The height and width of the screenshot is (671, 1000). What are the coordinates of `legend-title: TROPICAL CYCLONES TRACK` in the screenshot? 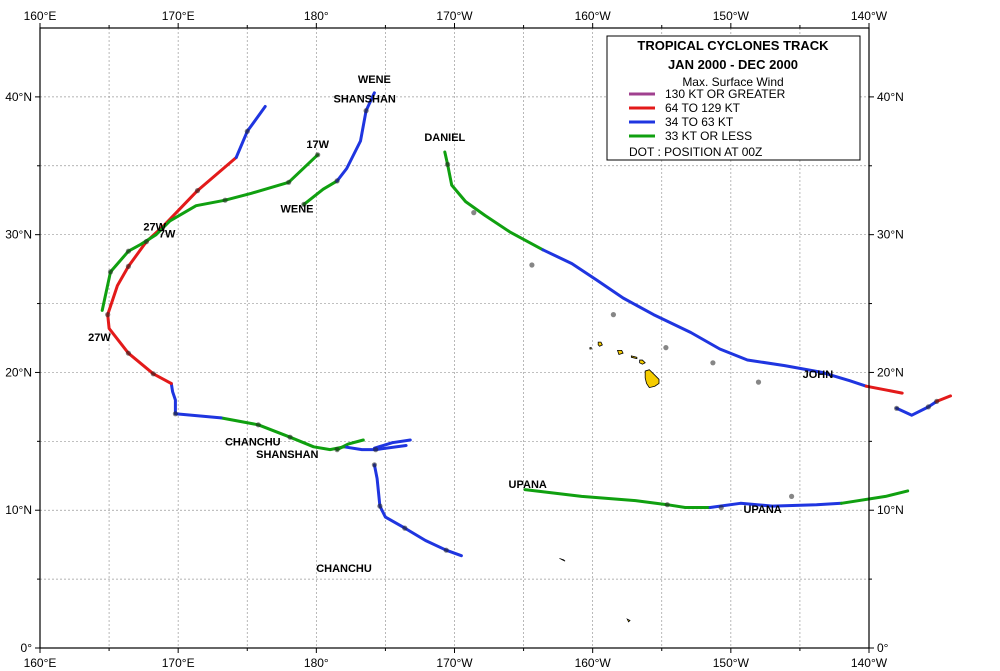 It's located at (733, 45).